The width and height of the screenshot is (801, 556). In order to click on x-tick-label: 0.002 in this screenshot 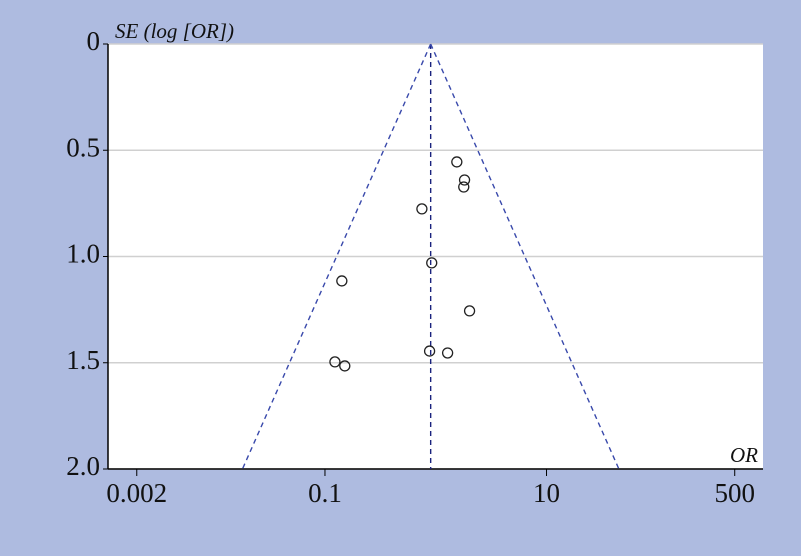, I will do `click(136, 493)`.